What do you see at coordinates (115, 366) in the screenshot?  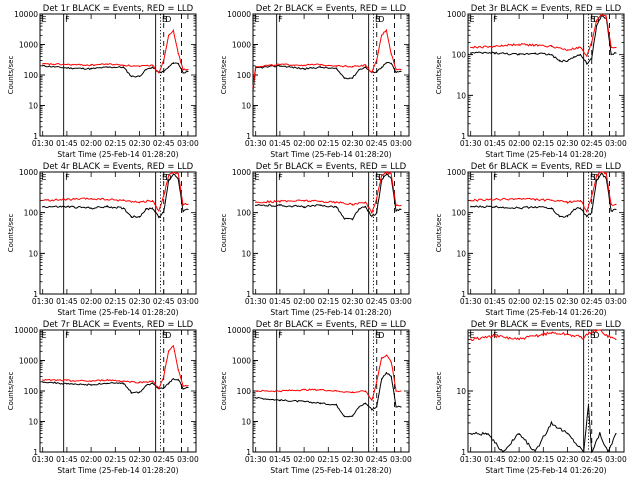 I see `series-line-lld` at bounding box center [115, 366].